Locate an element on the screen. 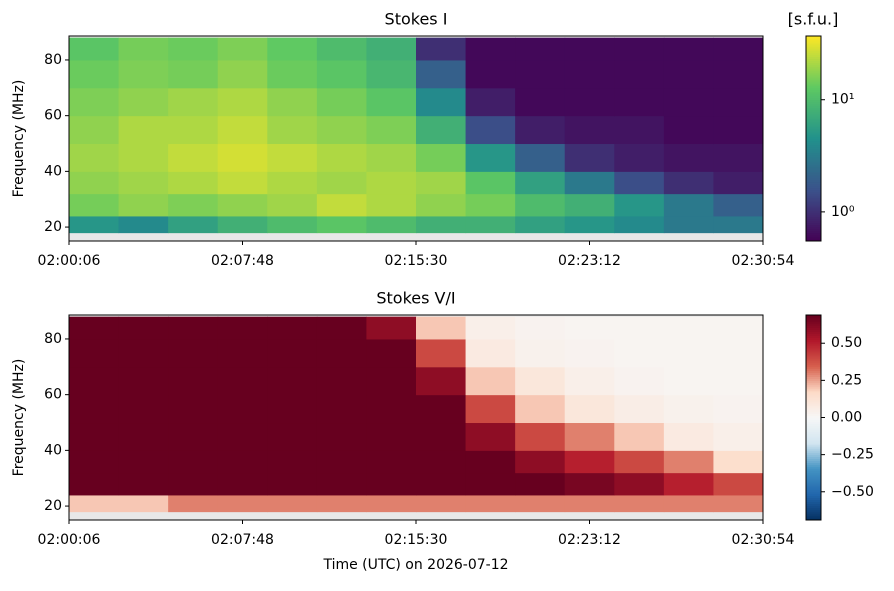 The width and height of the screenshot is (894, 591). colorbar-tick-label: 0.50 is located at coordinates (846, 343).